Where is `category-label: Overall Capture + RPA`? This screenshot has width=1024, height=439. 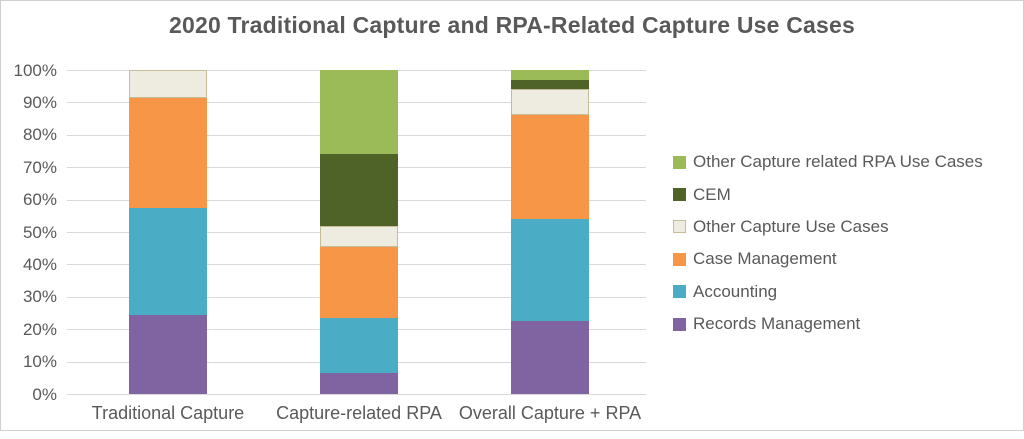 category-label: Overall Capture + RPA is located at coordinates (550, 413).